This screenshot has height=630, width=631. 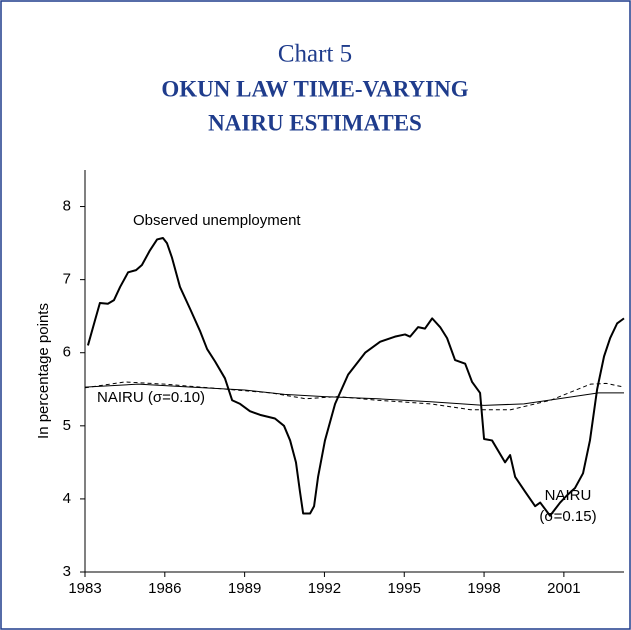 I want to click on y-axis-label: In percentage points, so click(x=43, y=371).